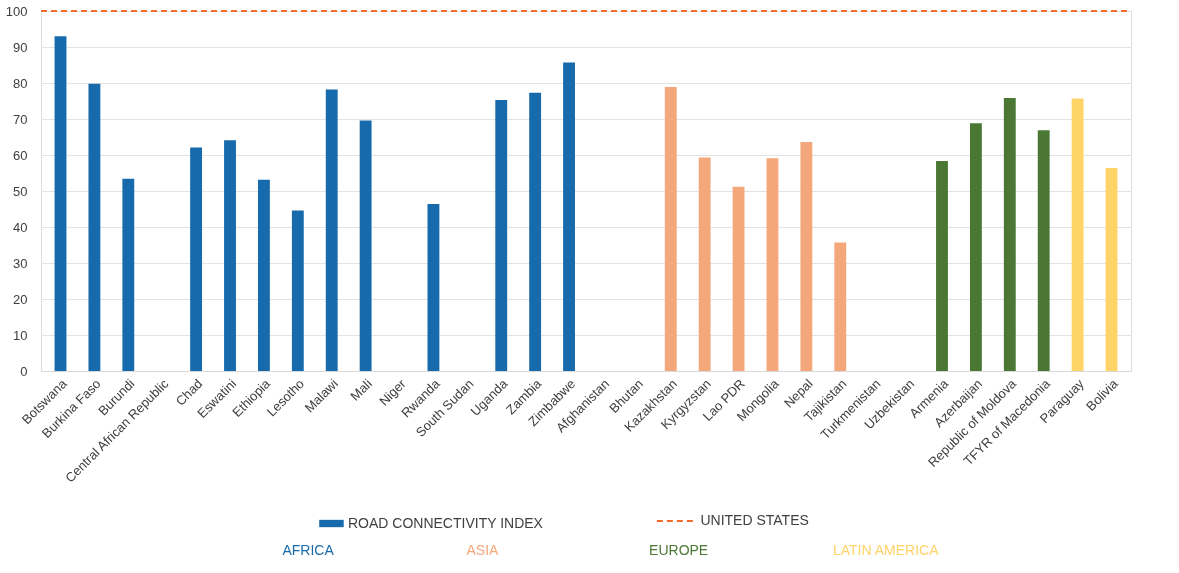 The height and width of the screenshot is (573, 1179). I want to click on y-tick-label: 100, so click(16, 11).